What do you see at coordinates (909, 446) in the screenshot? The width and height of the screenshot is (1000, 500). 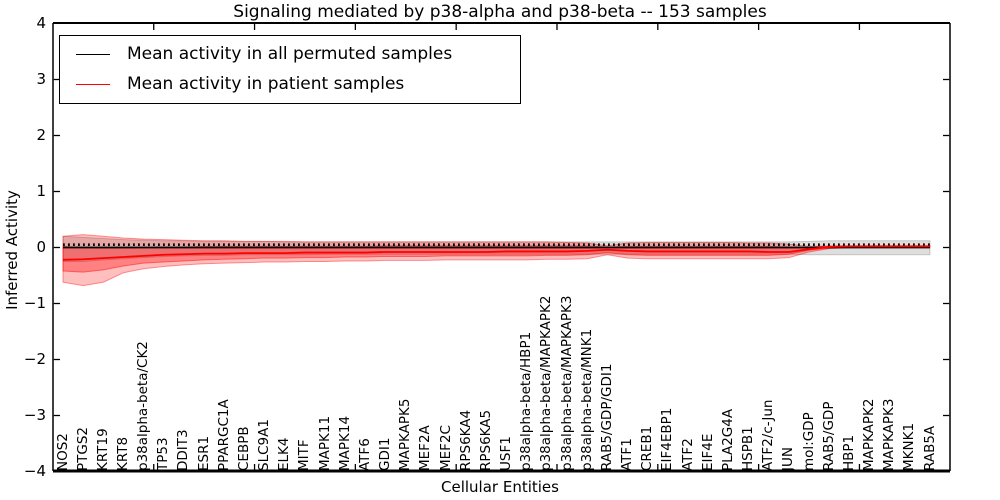 I see `x-tick-label: MKNK1` at bounding box center [909, 446].